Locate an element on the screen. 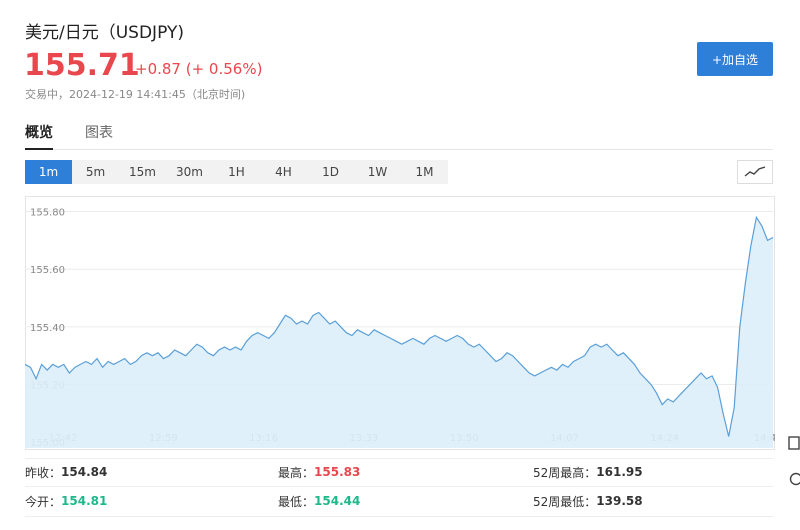 This screenshot has width=800, height=530. range-1d: 1D is located at coordinates (330, 172).